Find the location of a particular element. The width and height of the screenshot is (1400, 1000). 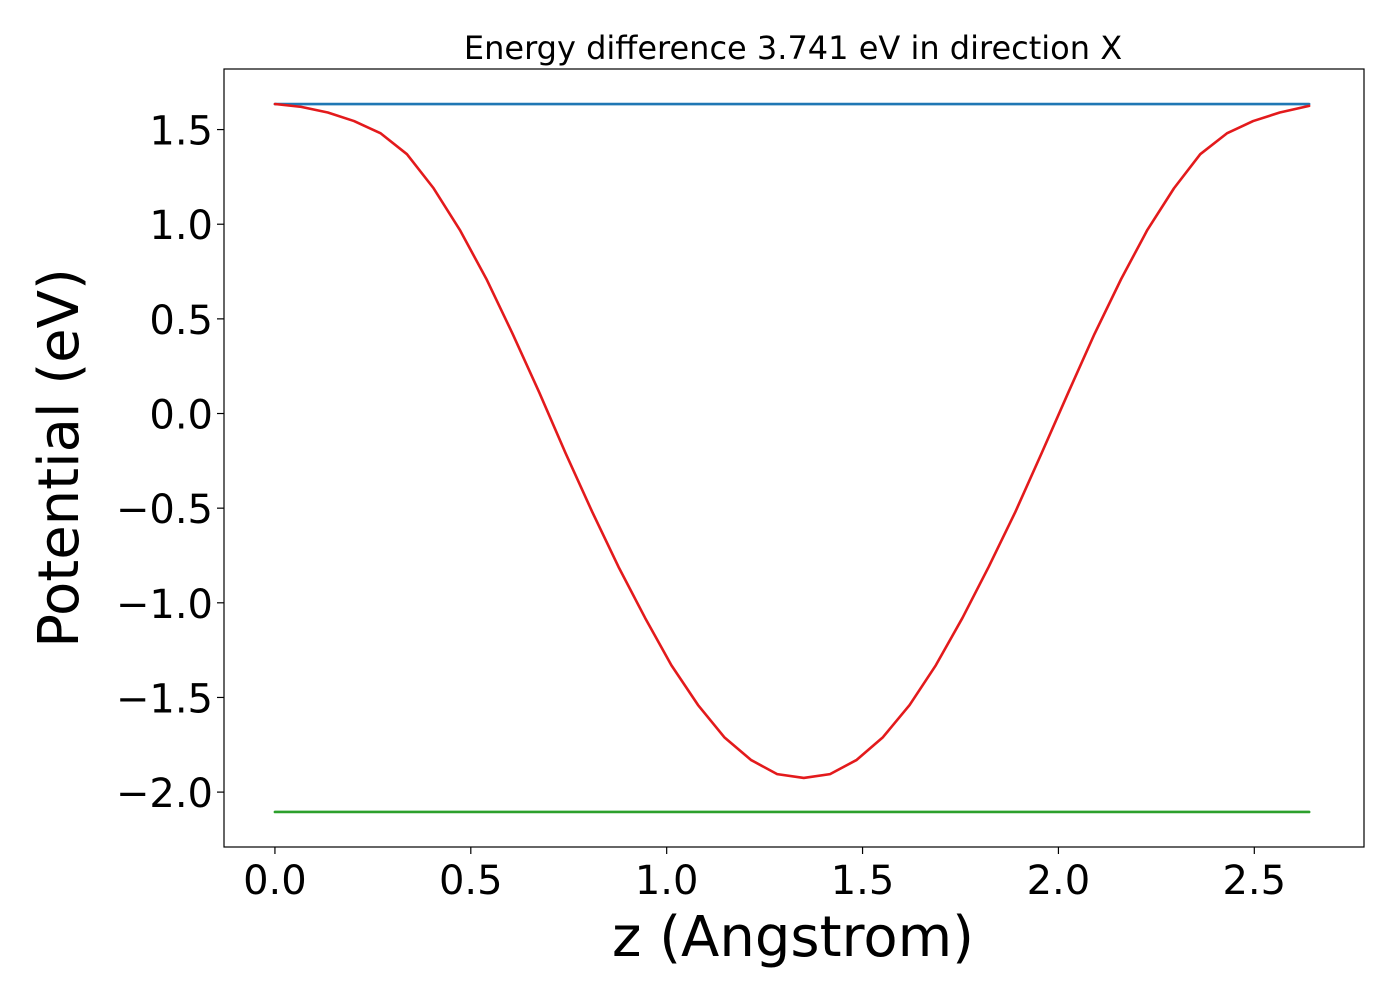

y-tick-label: −1.5 is located at coordinates (164, 699).